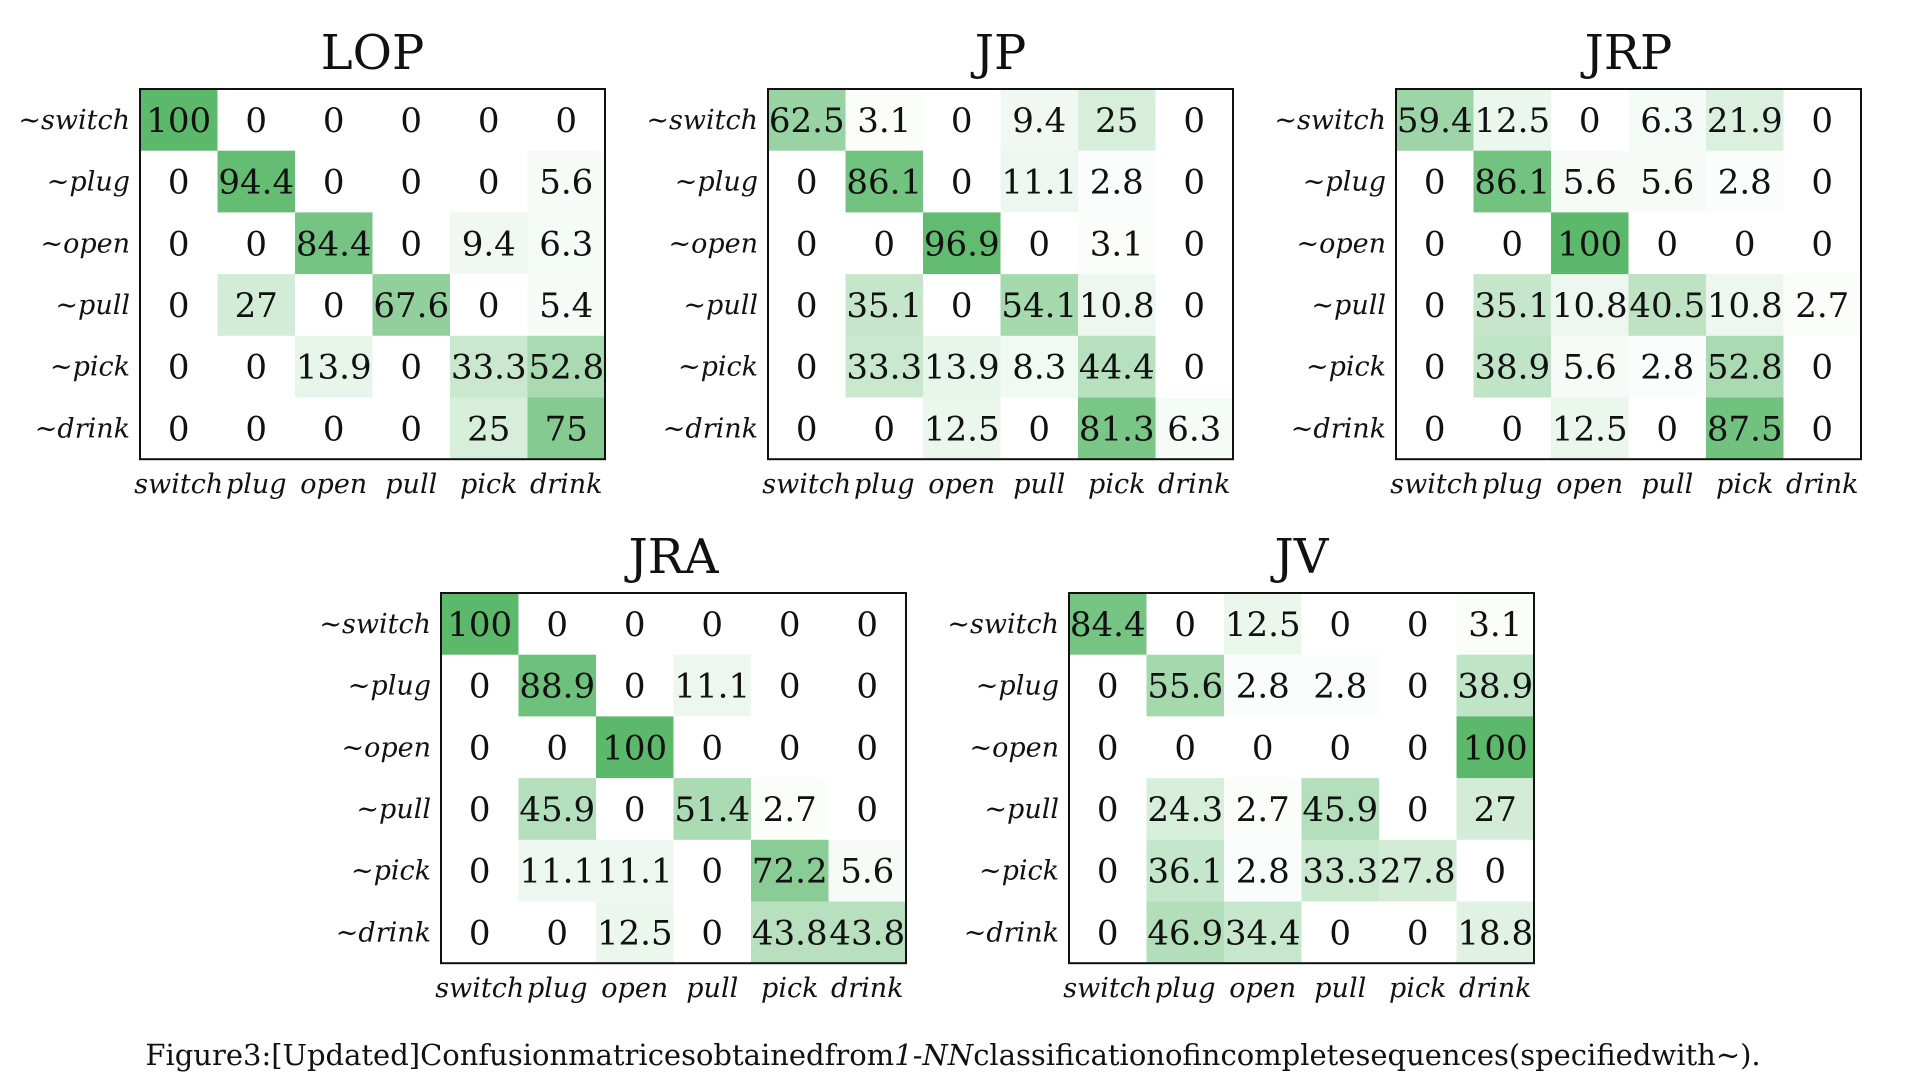 Image resolution: width=1906 pixels, height=1090 pixels. I want to click on cell-value-lop-r5-c3: 0, so click(411, 429).